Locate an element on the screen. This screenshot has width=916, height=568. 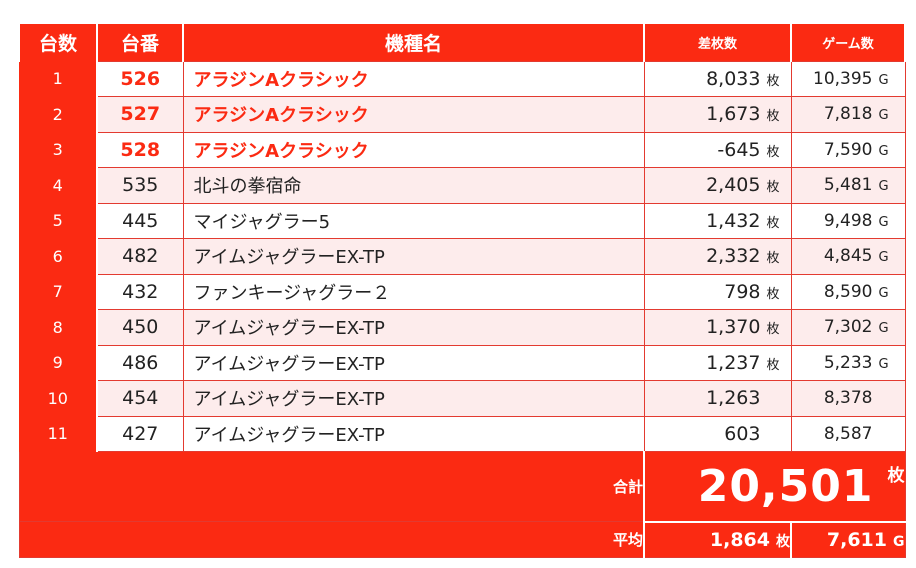
summary-average-row: 平均 1,864 枚 7,611 G is located at coordinates (462, 539).